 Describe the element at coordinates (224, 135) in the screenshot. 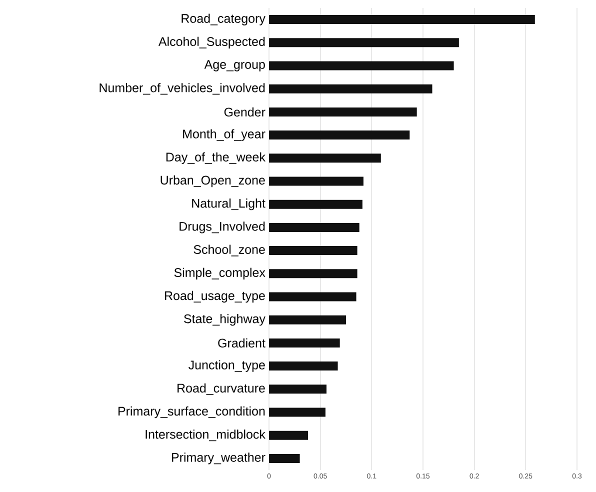

I see `y-tick-label: Month_of_year` at that location.